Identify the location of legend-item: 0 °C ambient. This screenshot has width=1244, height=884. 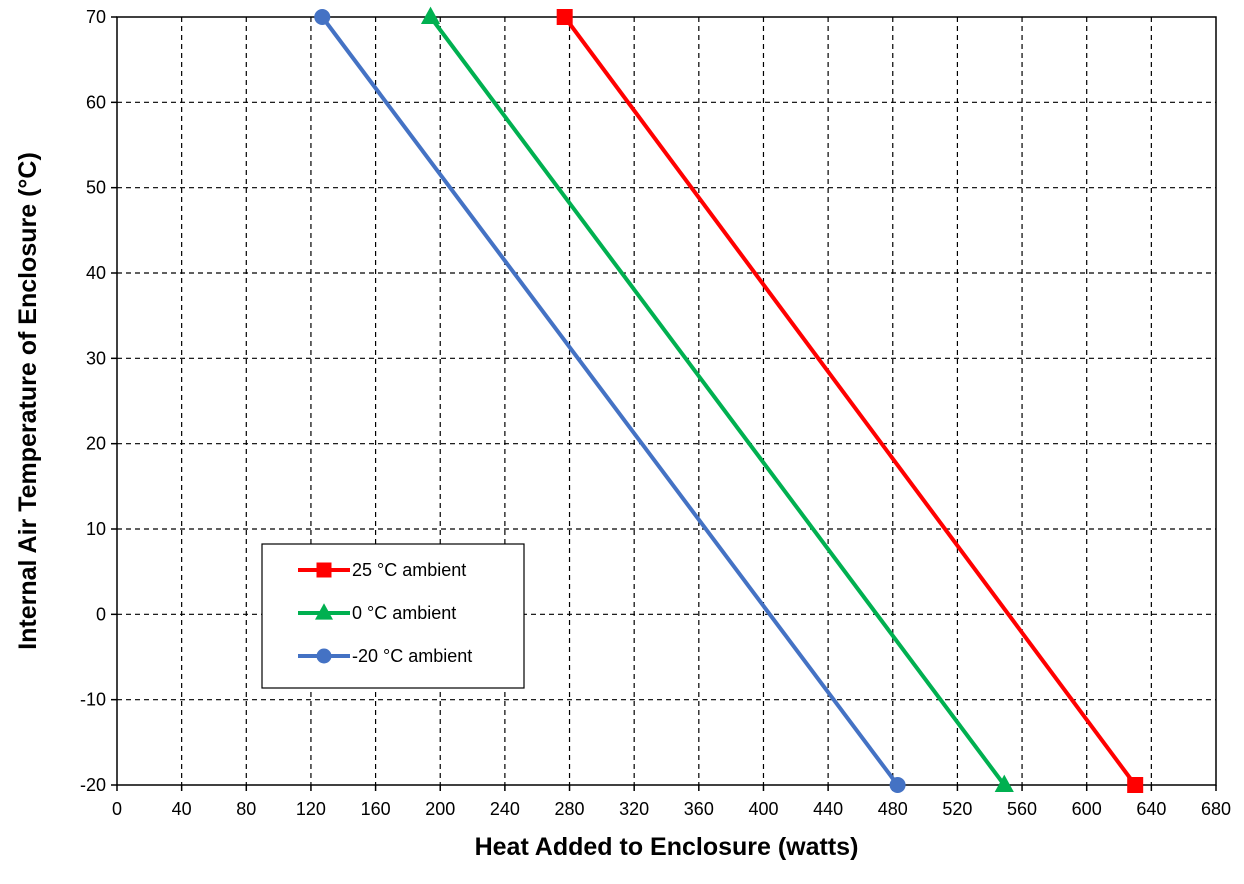
(377, 613).